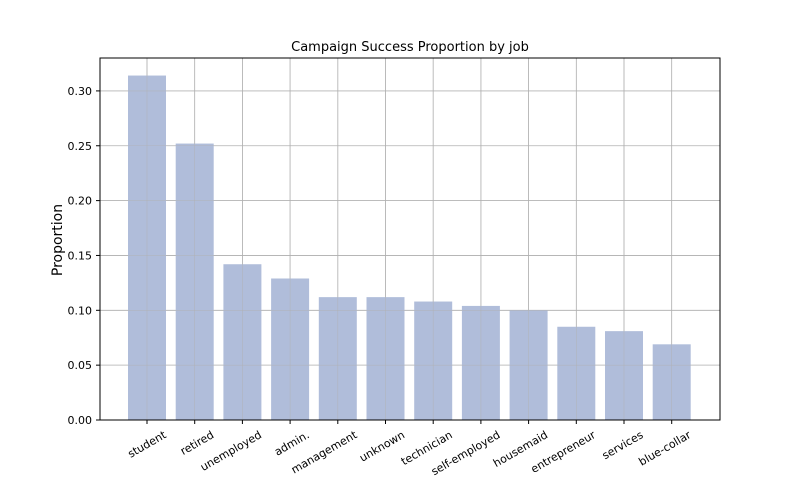  I want to click on y-tick-label: 0.20, so click(80, 201).